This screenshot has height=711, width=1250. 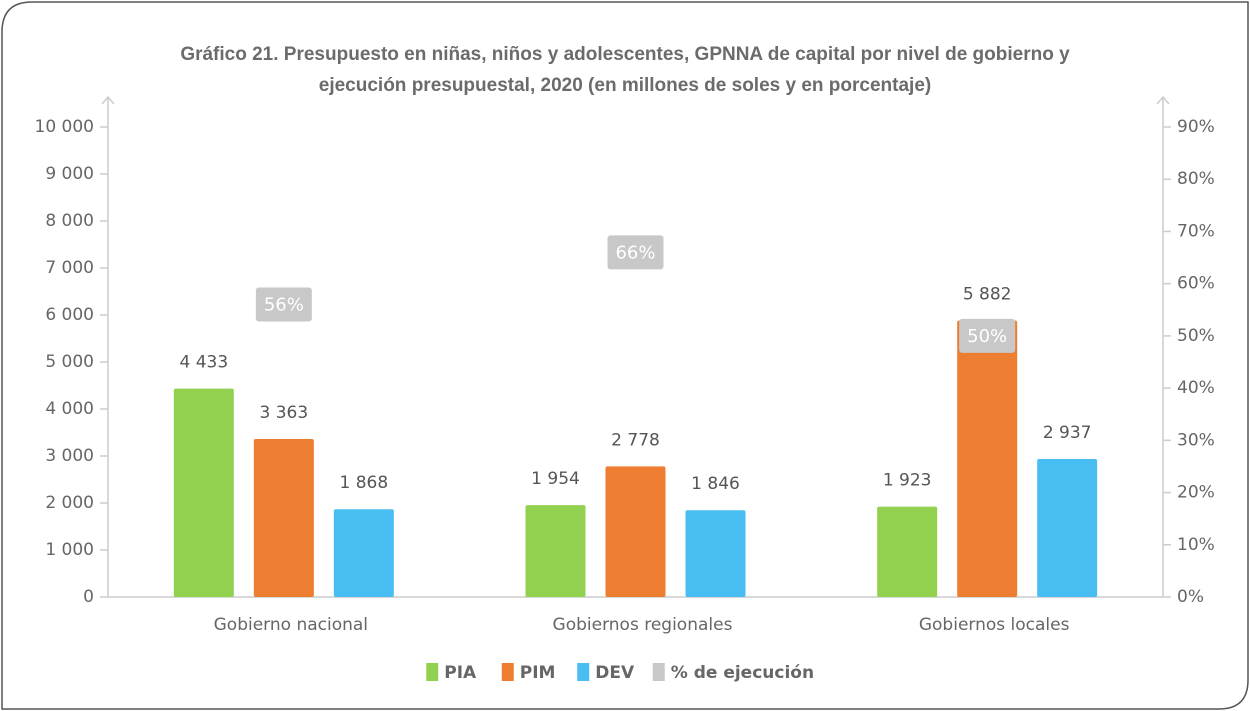 What do you see at coordinates (69, 315) in the screenshot?
I see `y-tick-label: 6 000` at bounding box center [69, 315].